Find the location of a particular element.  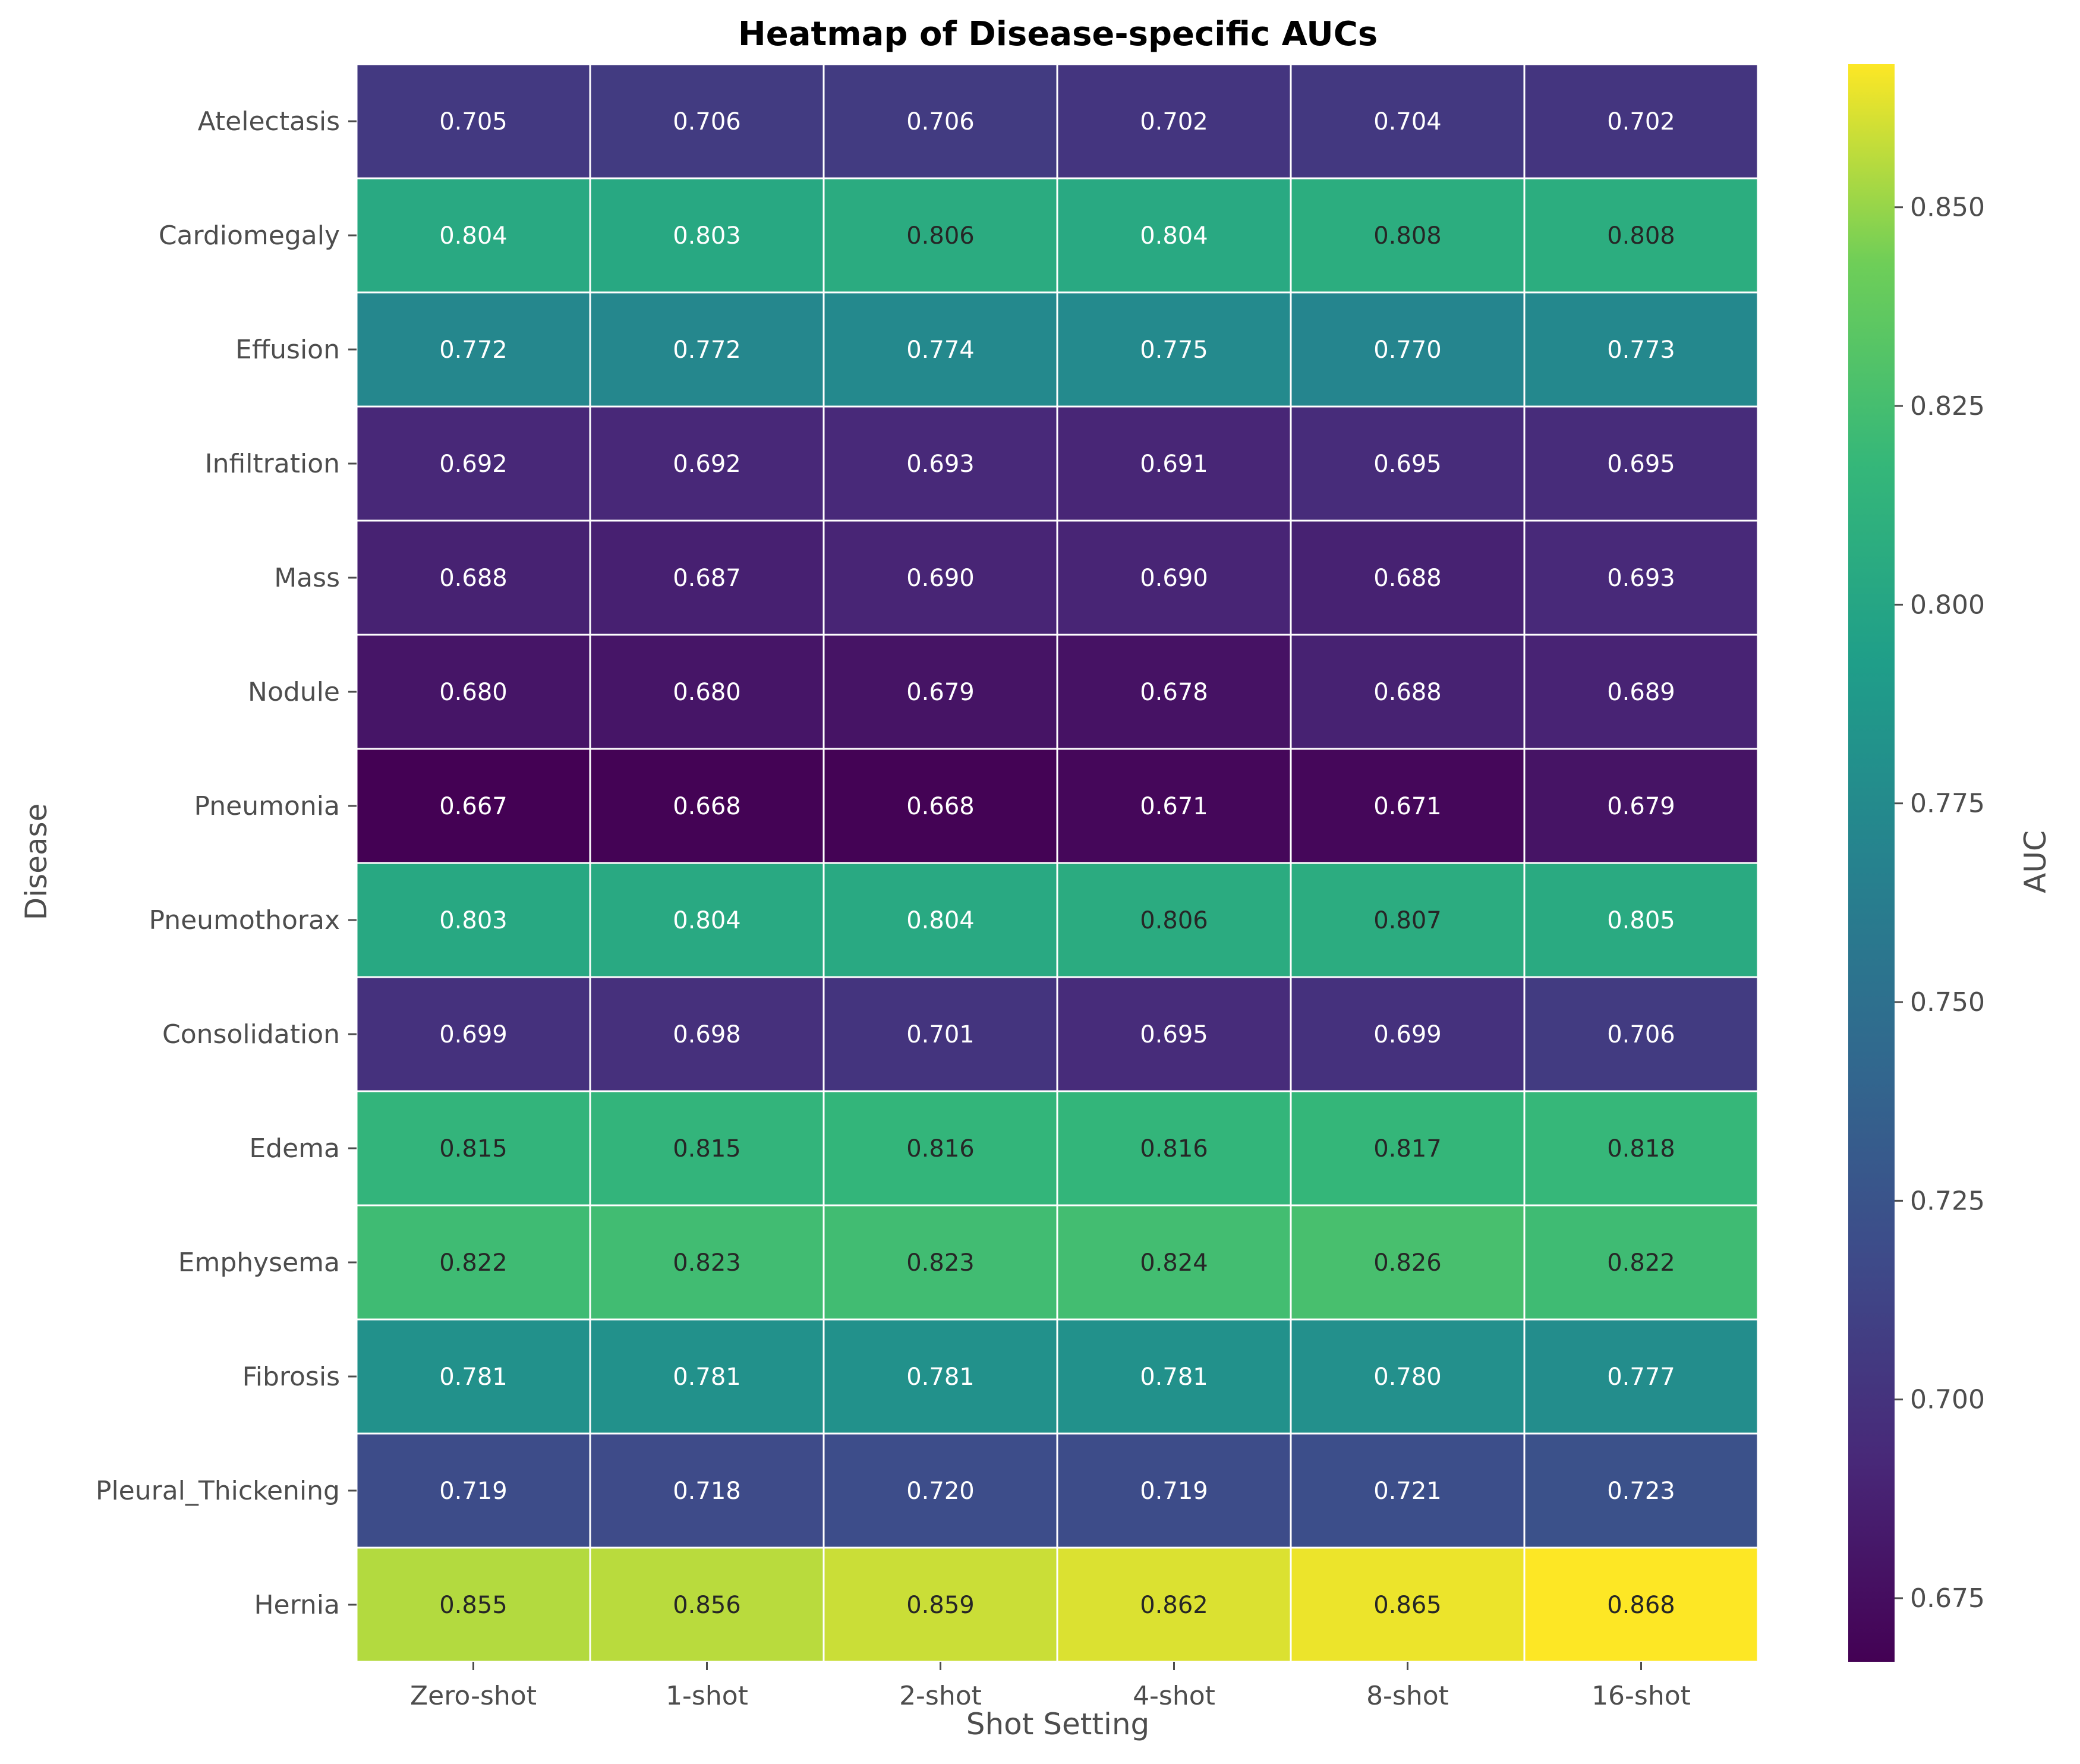

cell-value-label: 0.777 is located at coordinates (1641, 1377).